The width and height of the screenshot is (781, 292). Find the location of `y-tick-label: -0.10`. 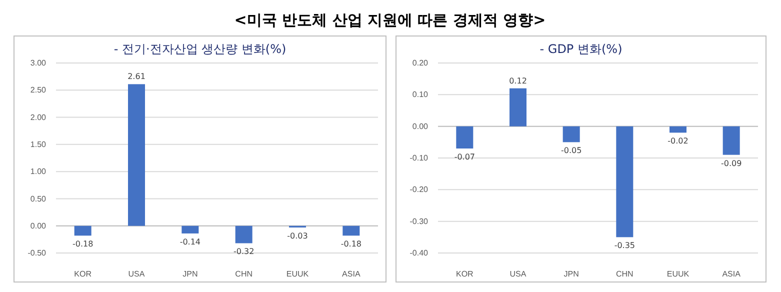

y-tick-label: -0.10 is located at coordinates (419, 158).